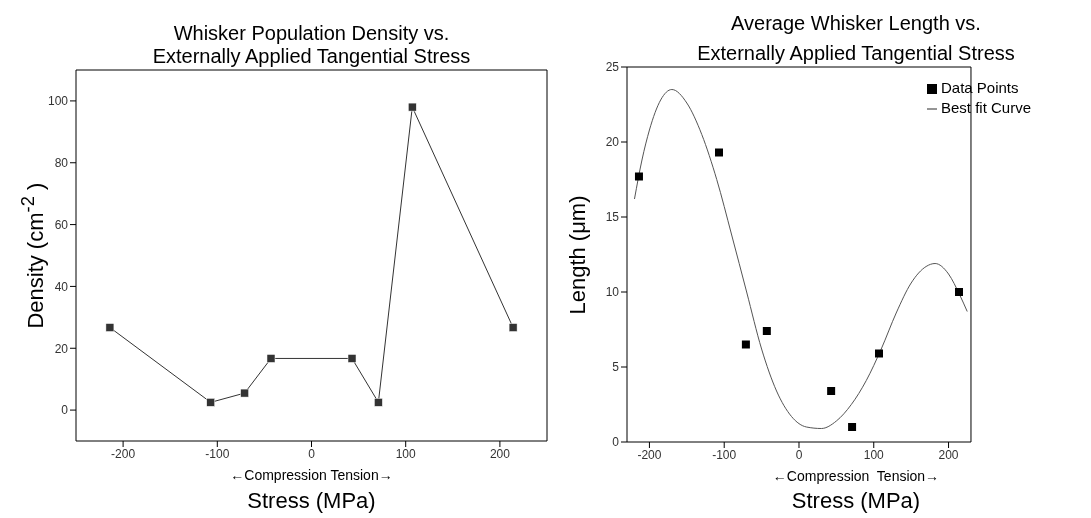 The width and height of the screenshot is (1091, 518). What do you see at coordinates (612, 292) in the screenshot?
I see `y-tick-label: 10` at bounding box center [612, 292].